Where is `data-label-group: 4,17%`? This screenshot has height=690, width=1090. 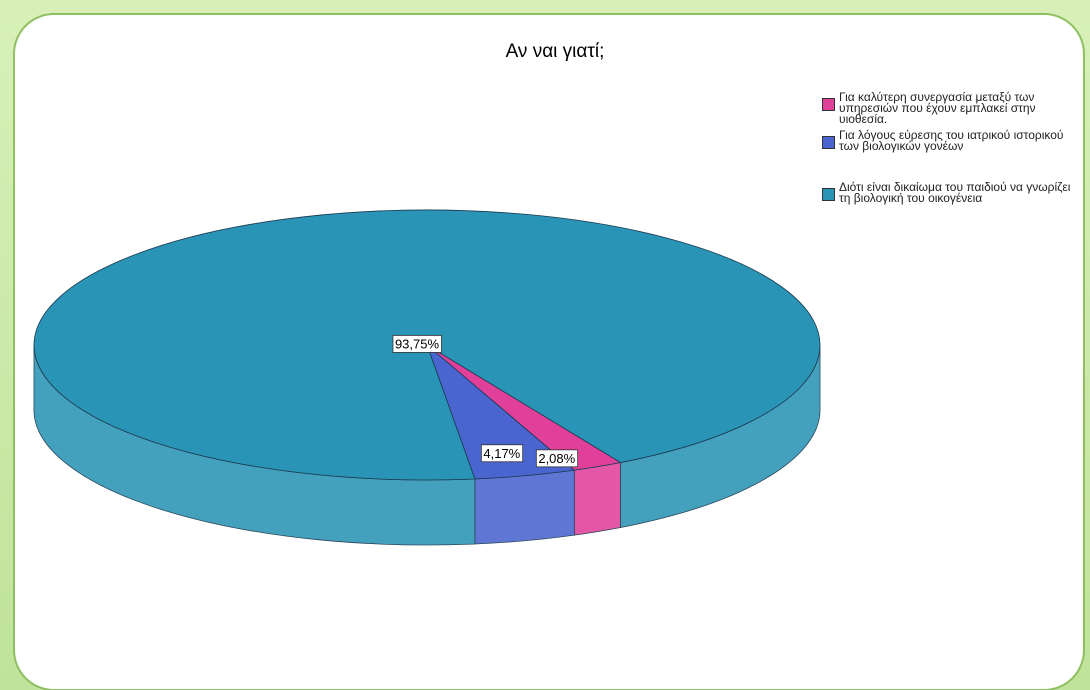
data-label-group: 4,17% is located at coordinates (502, 453).